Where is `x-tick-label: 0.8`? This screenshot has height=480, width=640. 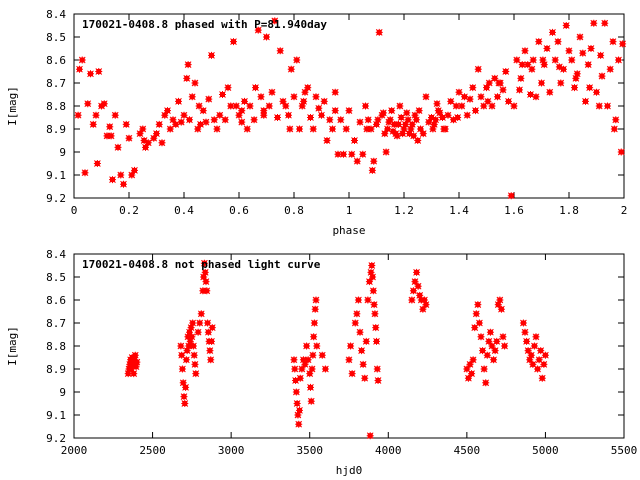 x-tick-label: 0.8 is located at coordinates (294, 210).